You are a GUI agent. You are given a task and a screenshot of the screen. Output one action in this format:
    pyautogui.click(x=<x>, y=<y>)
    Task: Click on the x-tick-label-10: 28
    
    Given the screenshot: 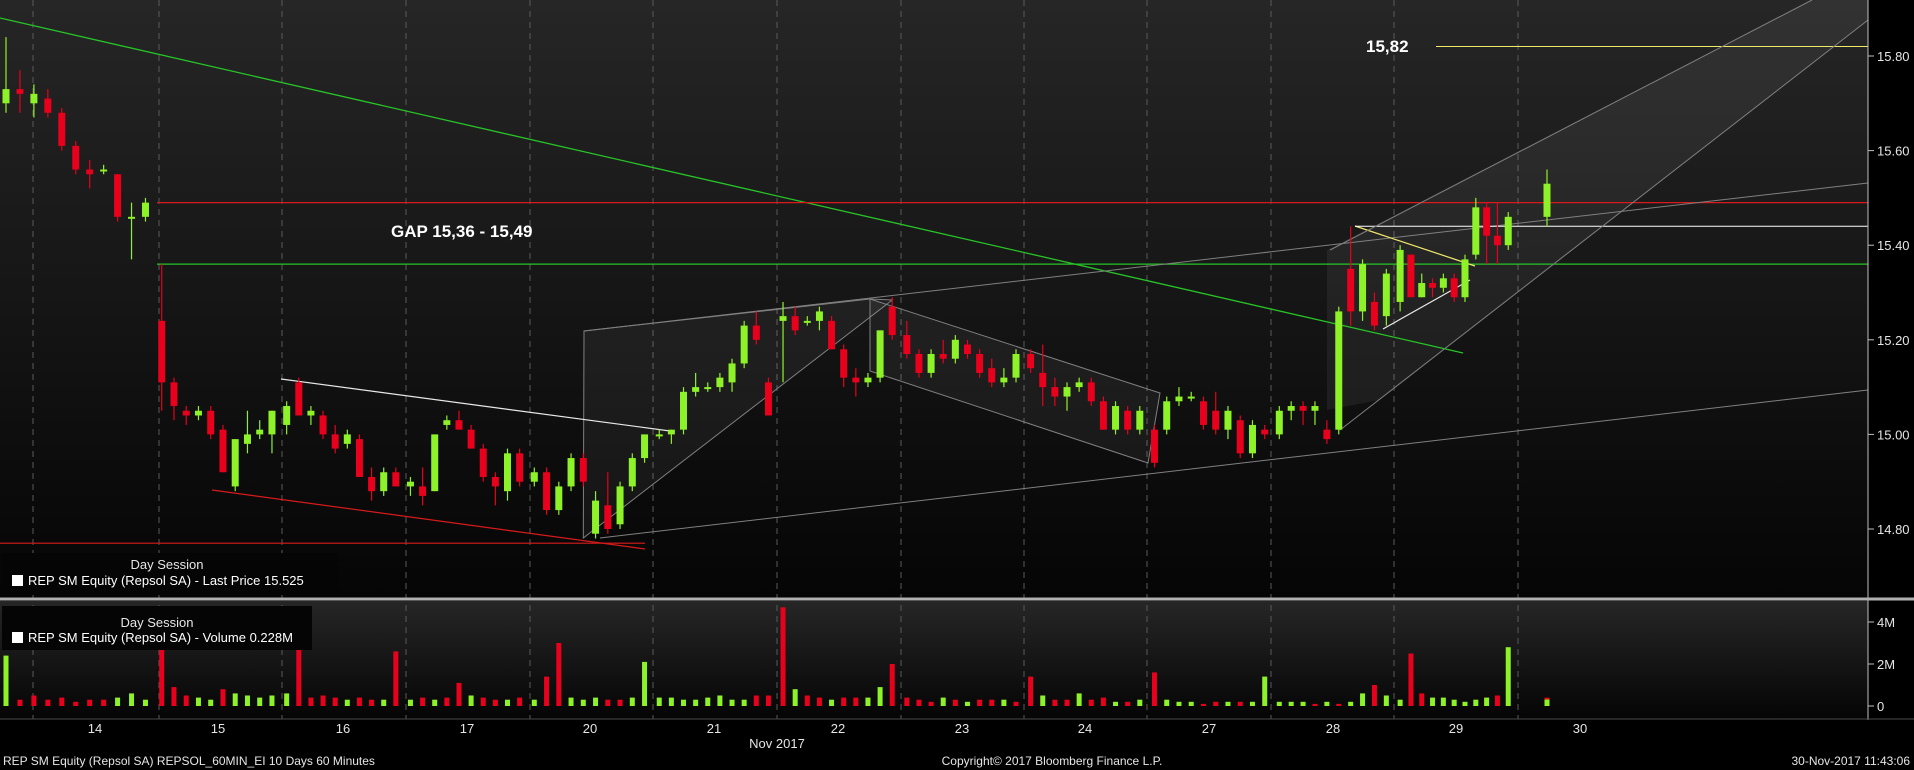 What is the action you would take?
    pyautogui.click(x=1333, y=728)
    